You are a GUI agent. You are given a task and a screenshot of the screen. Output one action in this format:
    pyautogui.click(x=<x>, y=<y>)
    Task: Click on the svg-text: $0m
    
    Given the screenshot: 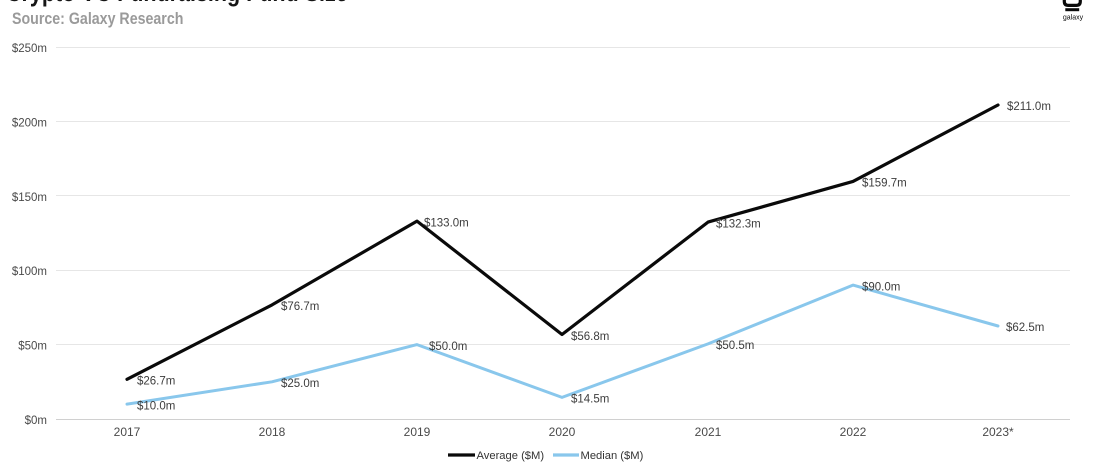 What is the action you would take?
    pyautogui.click(x=36, y=421)
    